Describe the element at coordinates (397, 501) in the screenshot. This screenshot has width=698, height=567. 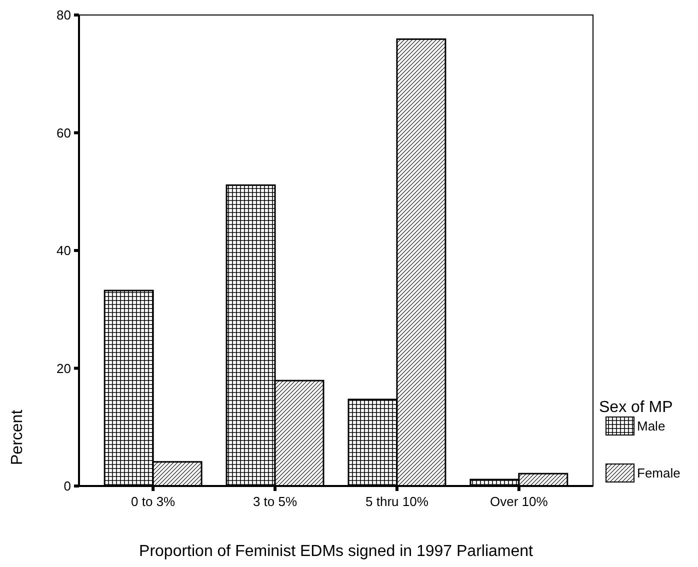
I see `x-tick-label: 5 thru 10%` at that location.